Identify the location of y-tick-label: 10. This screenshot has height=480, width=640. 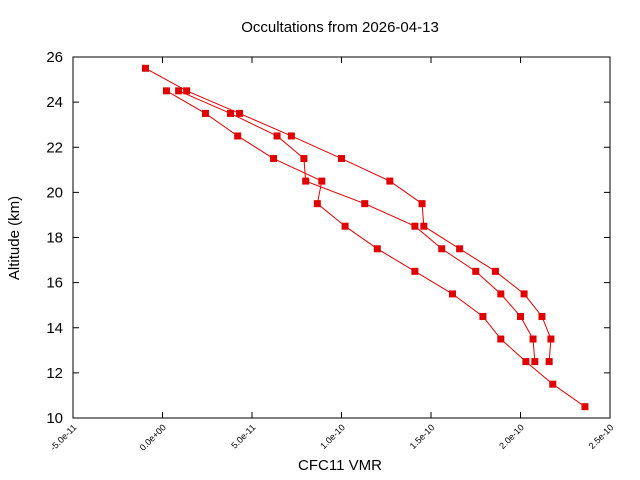
(54, 418).